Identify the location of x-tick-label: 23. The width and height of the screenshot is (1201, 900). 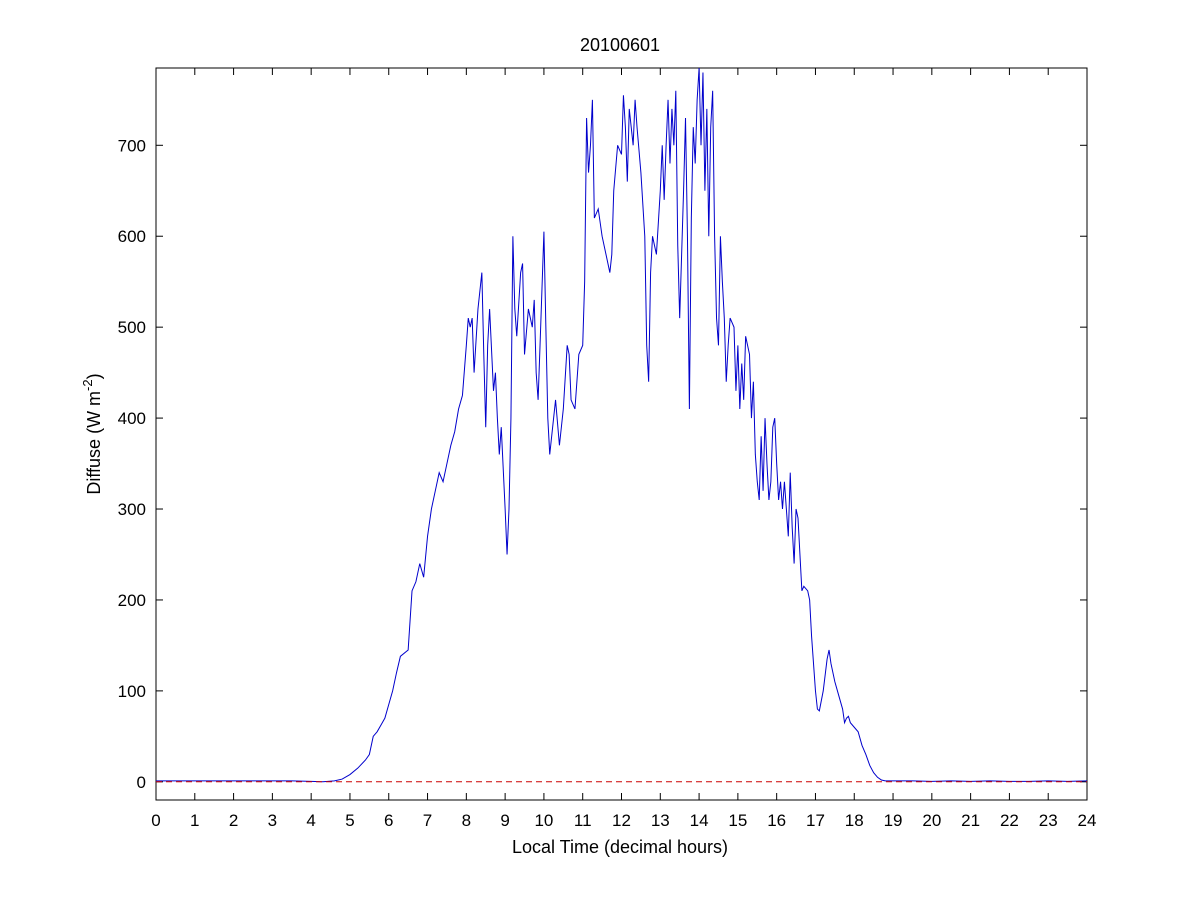
(1048, 820).